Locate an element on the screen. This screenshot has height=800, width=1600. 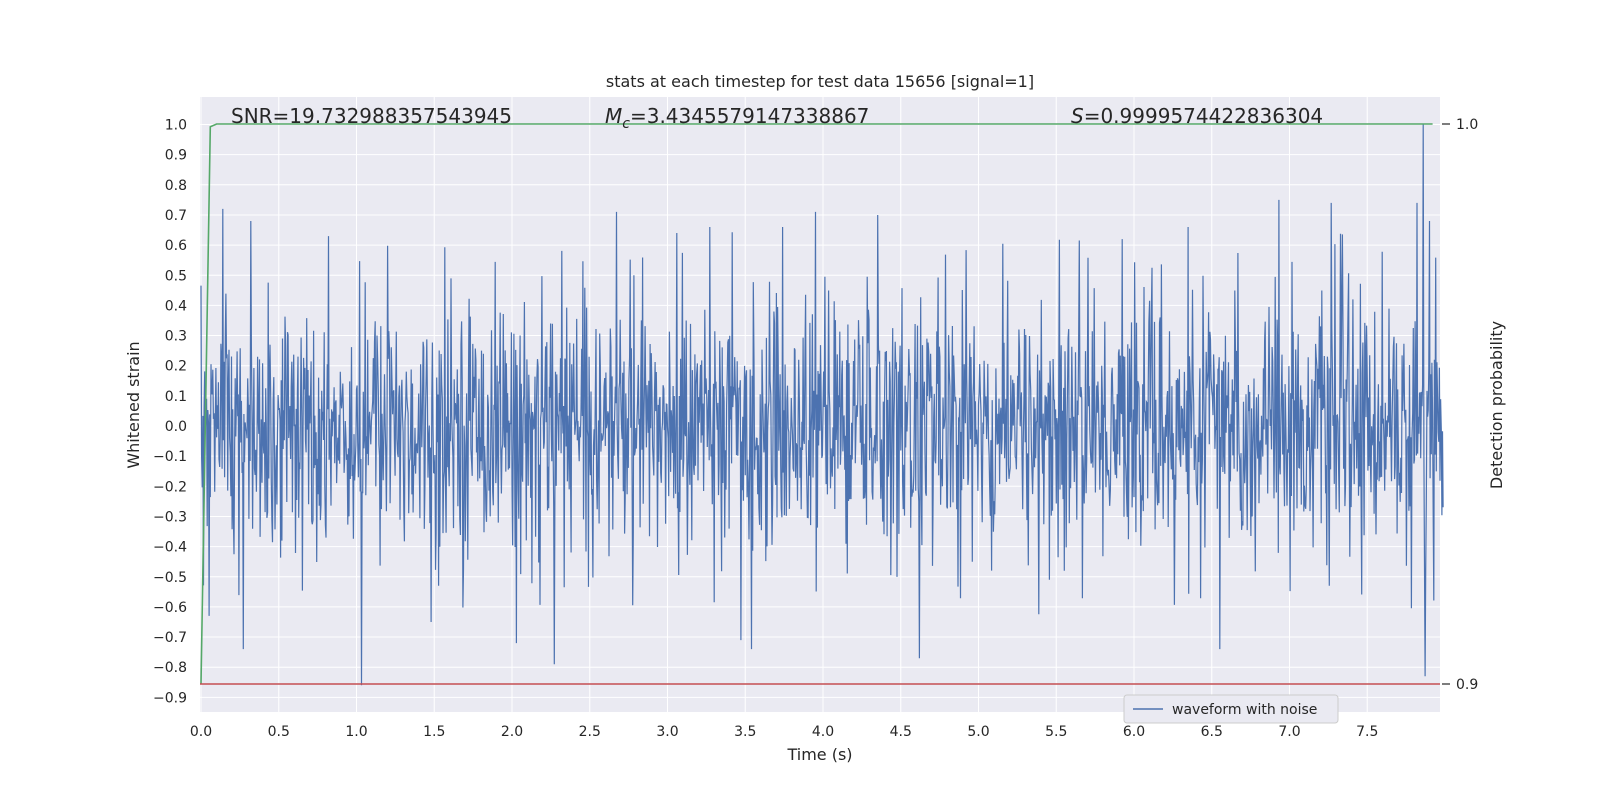
y-tick-label: −0.6 is located at coordinates (170, 608).